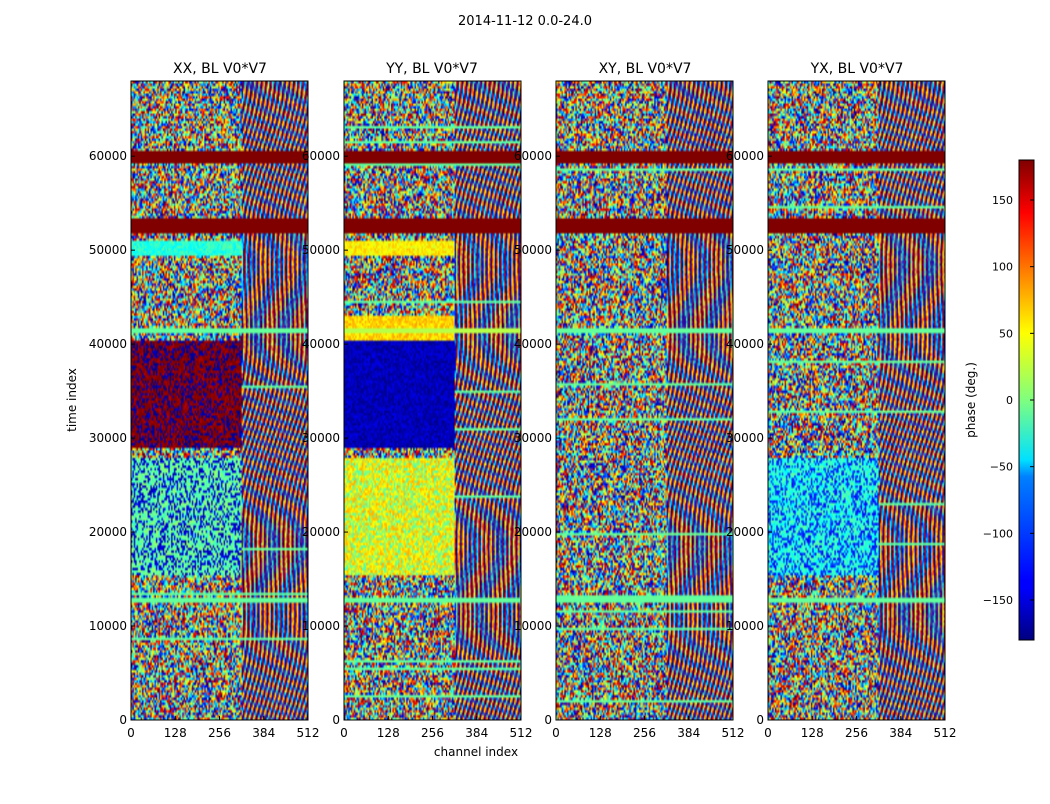  I want to click on colorbar-tick-label: −50, so click(1001, 467).